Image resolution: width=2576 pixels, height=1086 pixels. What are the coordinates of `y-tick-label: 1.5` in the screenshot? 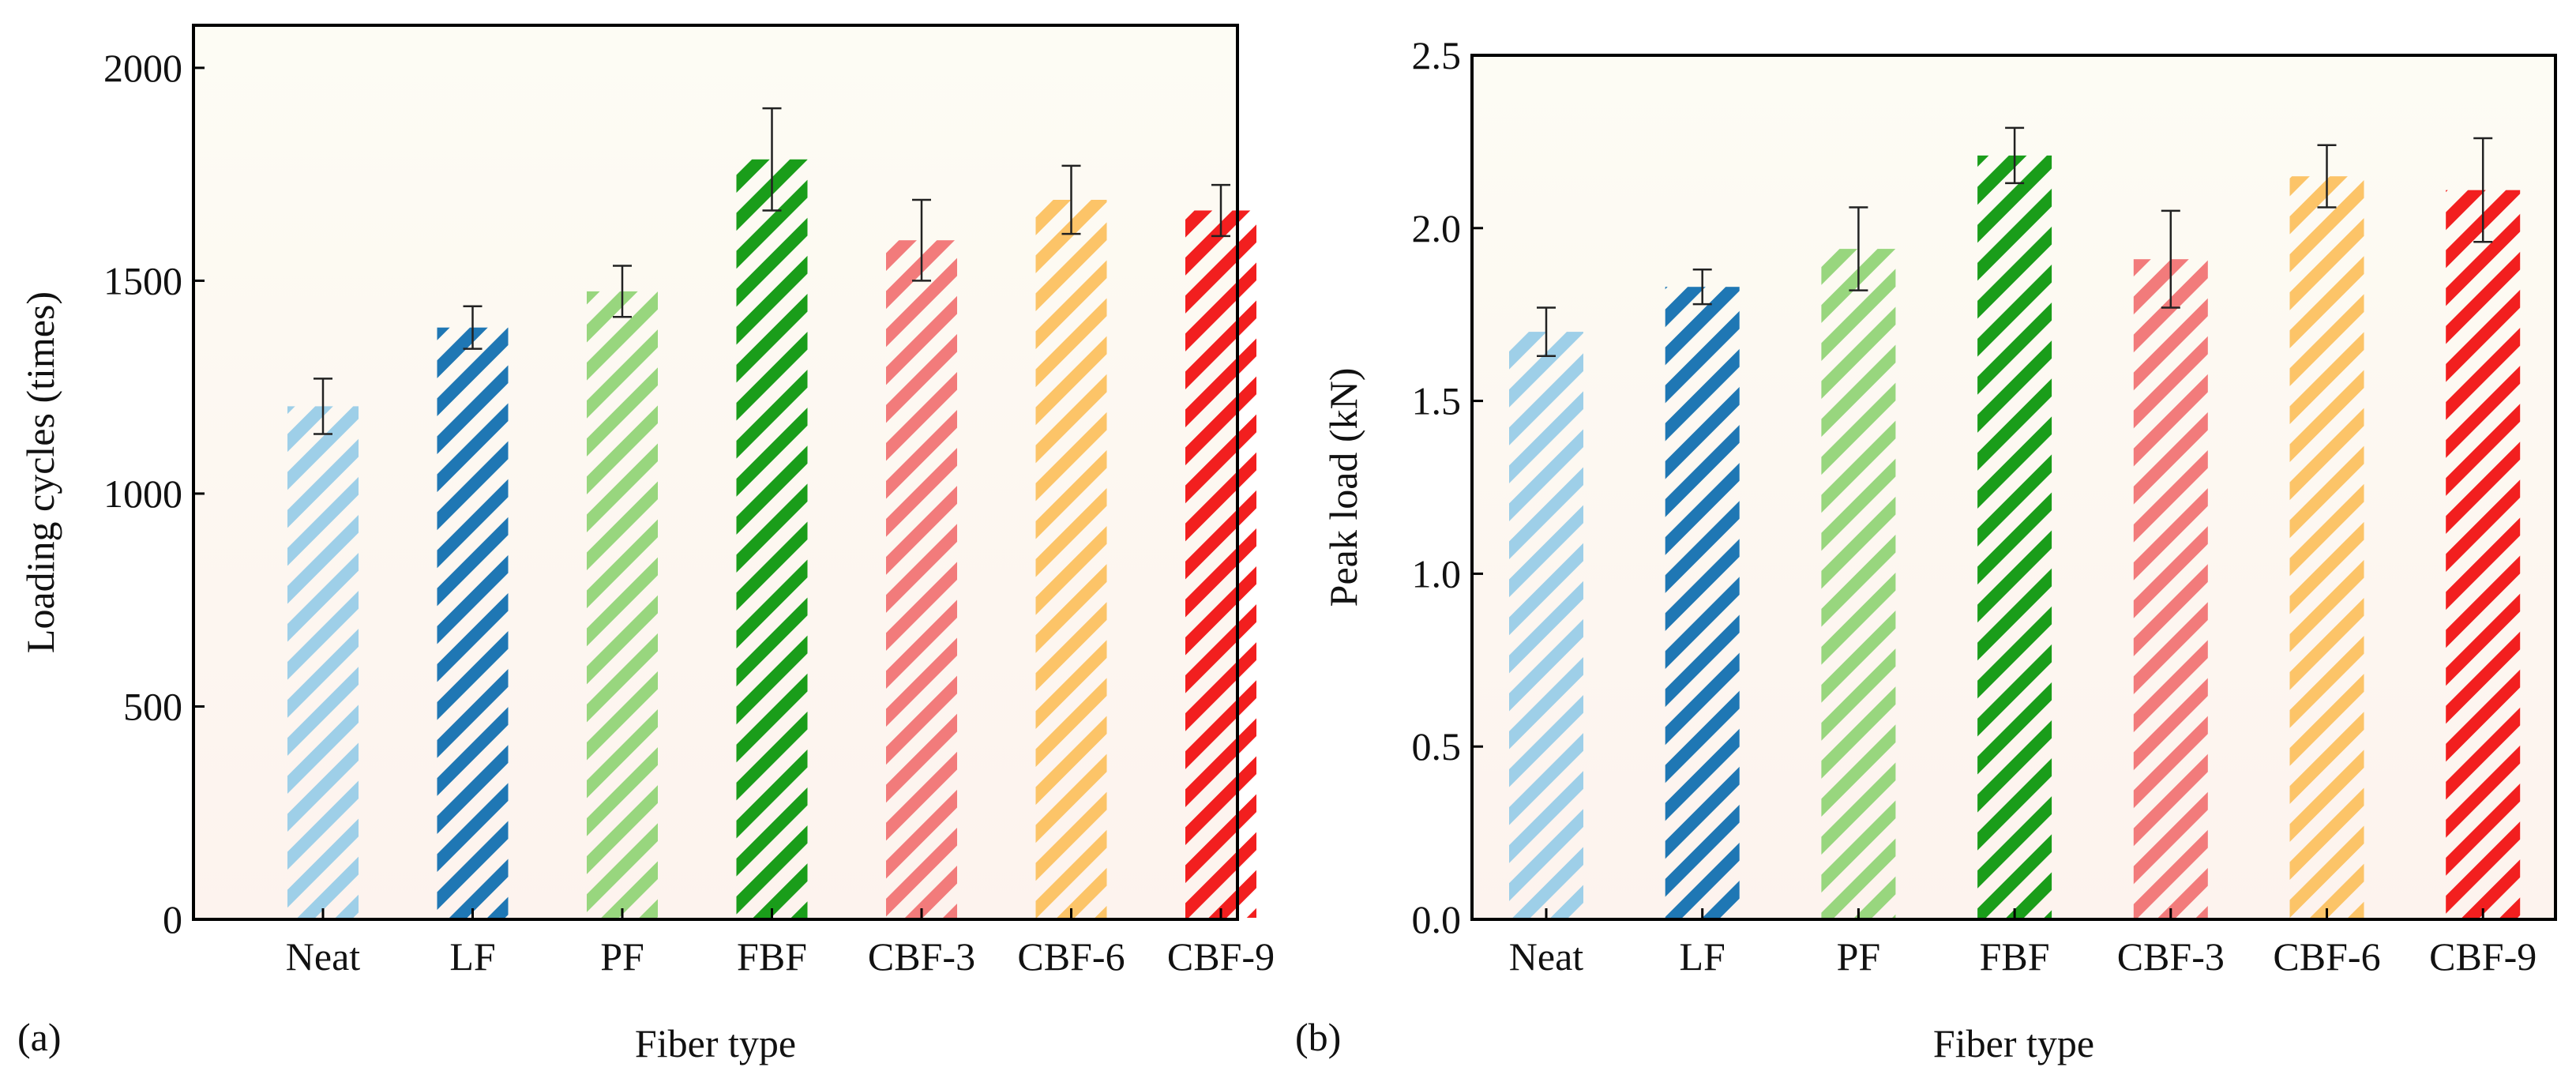 It's located at (1437, 401).